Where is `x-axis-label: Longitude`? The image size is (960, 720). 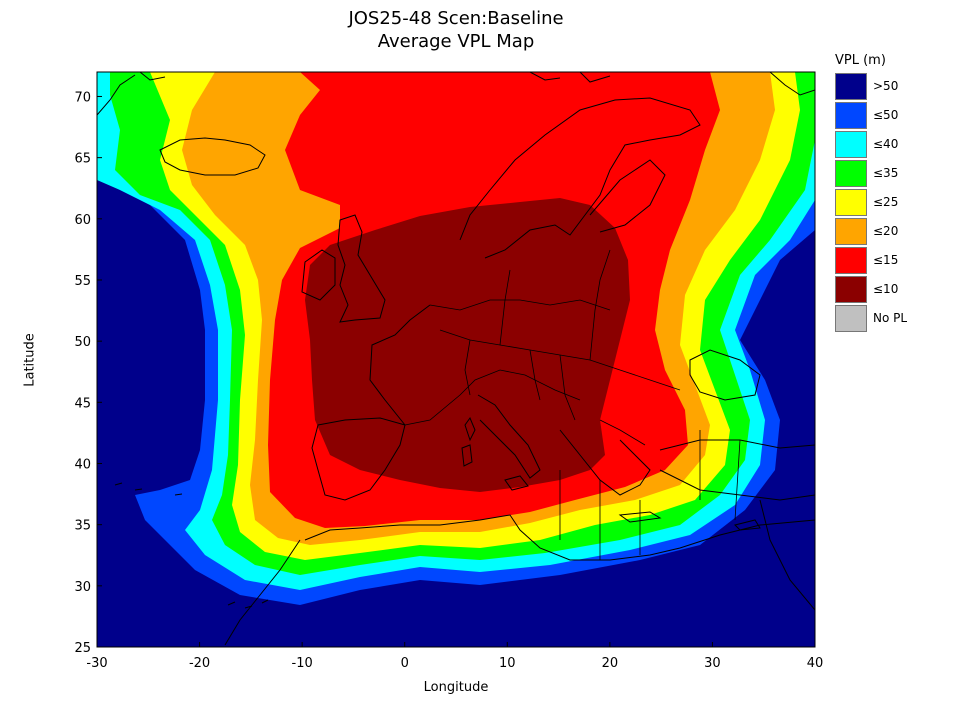
x-axis-label: Longitude is located at coordinates (456, 687).